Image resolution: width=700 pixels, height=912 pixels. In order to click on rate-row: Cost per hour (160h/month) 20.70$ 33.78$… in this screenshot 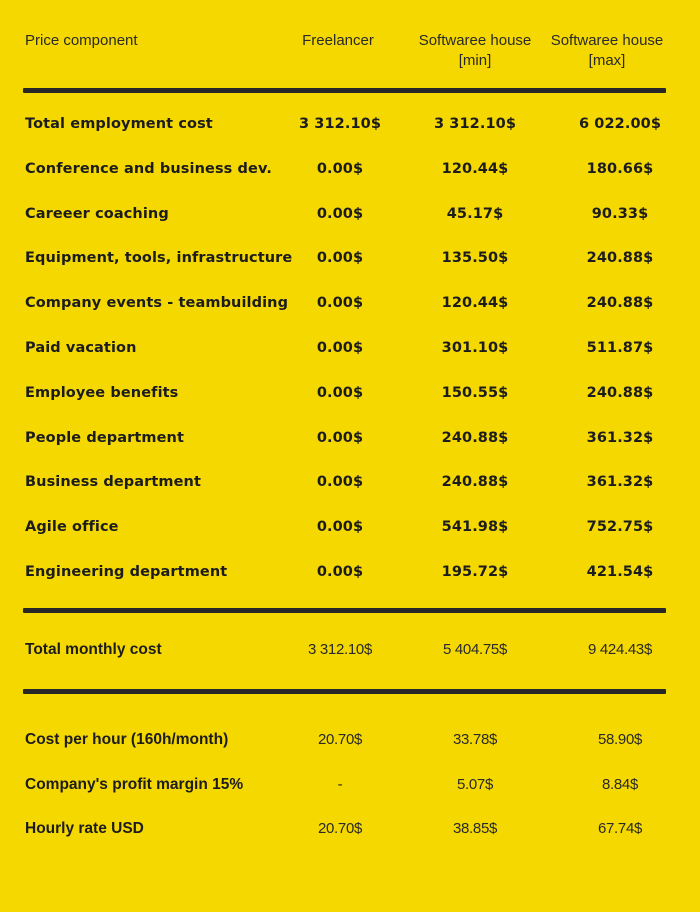, I will do `click(350, 740)`.